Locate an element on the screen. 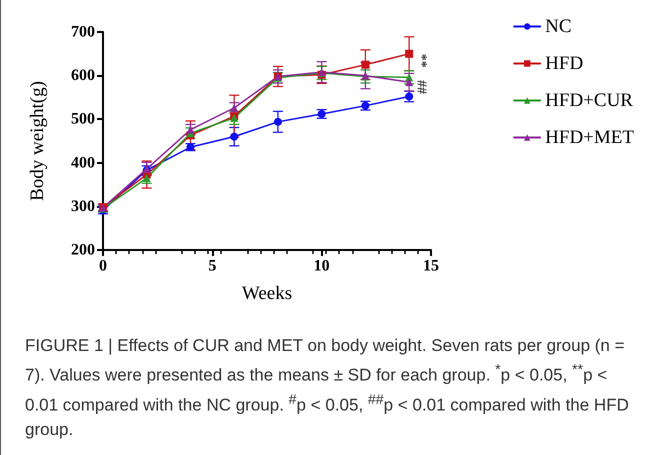 This screenshot has height=455, width=657. x-tick-label: 10 is located at coordinates (322, 266).